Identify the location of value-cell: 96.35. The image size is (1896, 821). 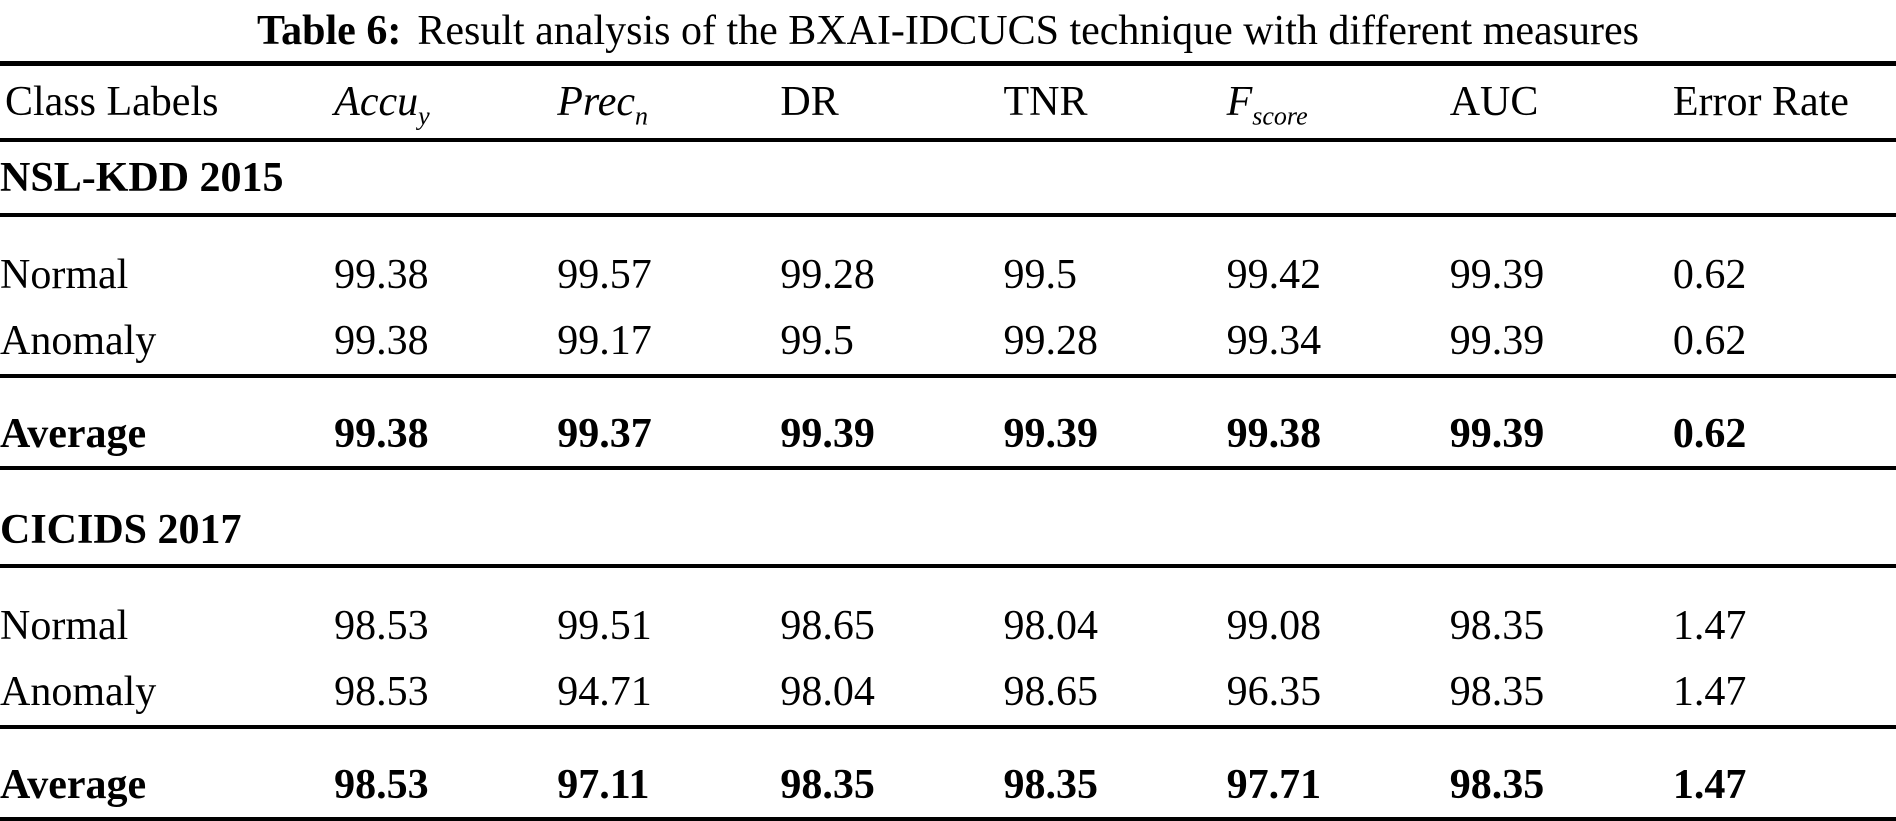
(1274, 692).